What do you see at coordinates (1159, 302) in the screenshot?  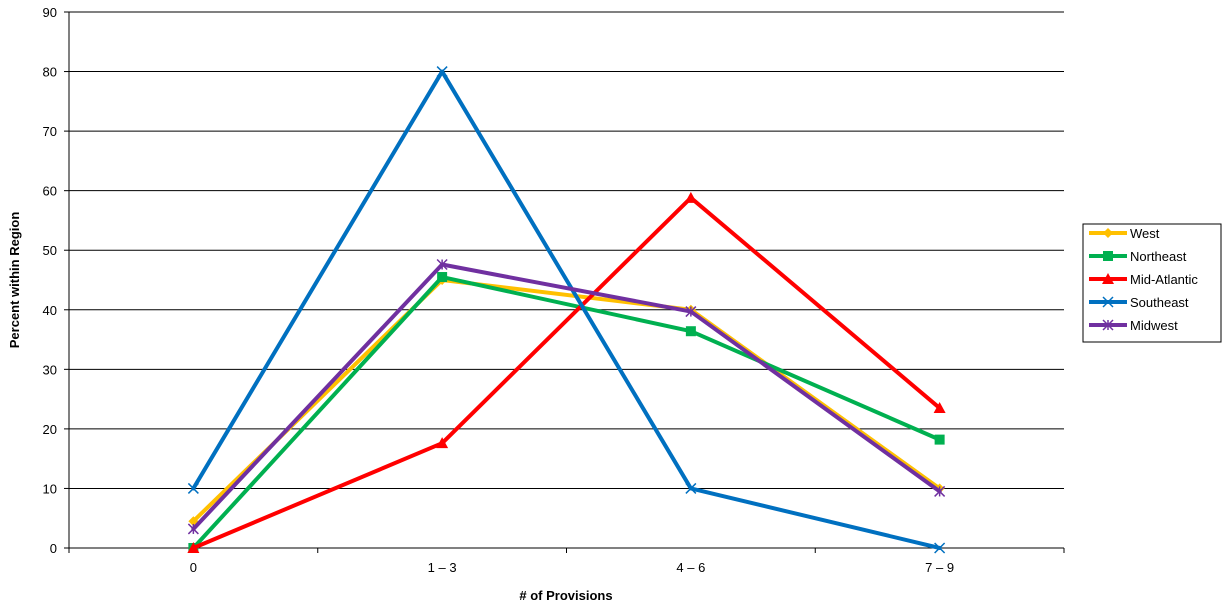 I see `legend-label: Southeast` at bounding box center [1159, 302].